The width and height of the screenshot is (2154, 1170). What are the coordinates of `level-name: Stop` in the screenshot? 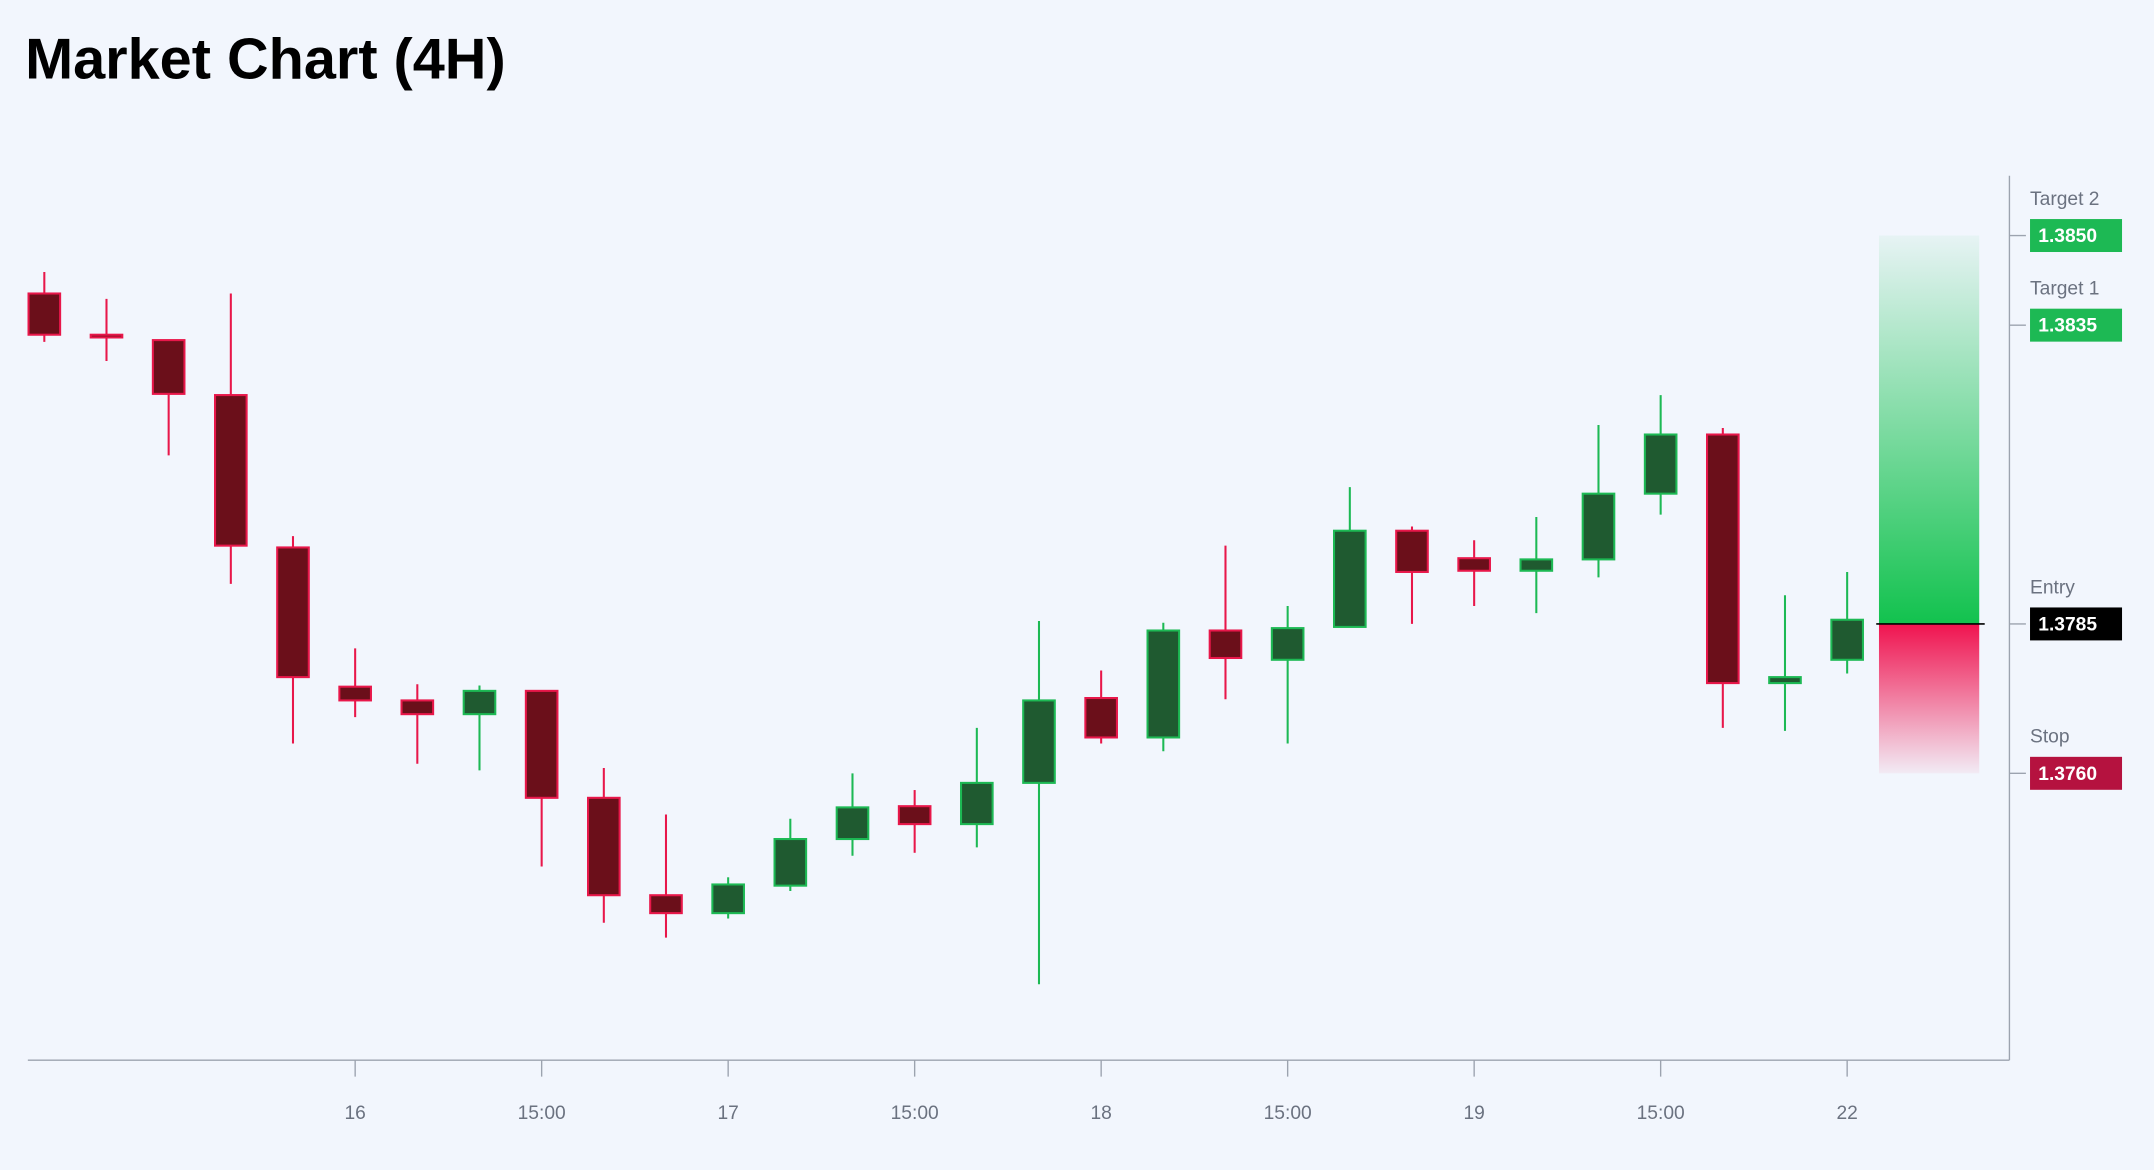 It's located at (2050, 737).